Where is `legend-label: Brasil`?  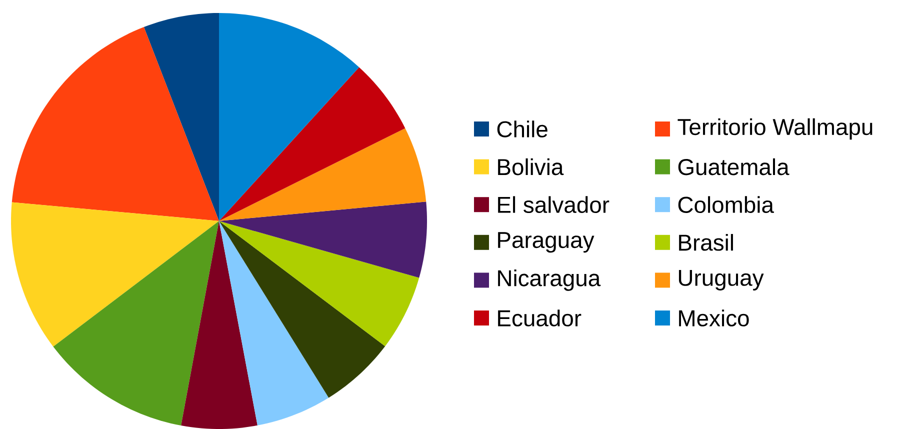 legend-label: Brasil is located at coordinates (706, 242).